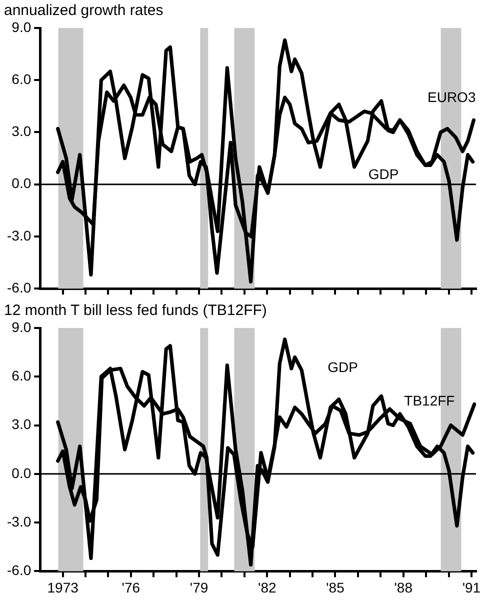 The image size is (490, 603). What do you see at coordinates (131, 587) in the screenshot?
I see `x-tick-label: '76` at bounding box center [131, 587].